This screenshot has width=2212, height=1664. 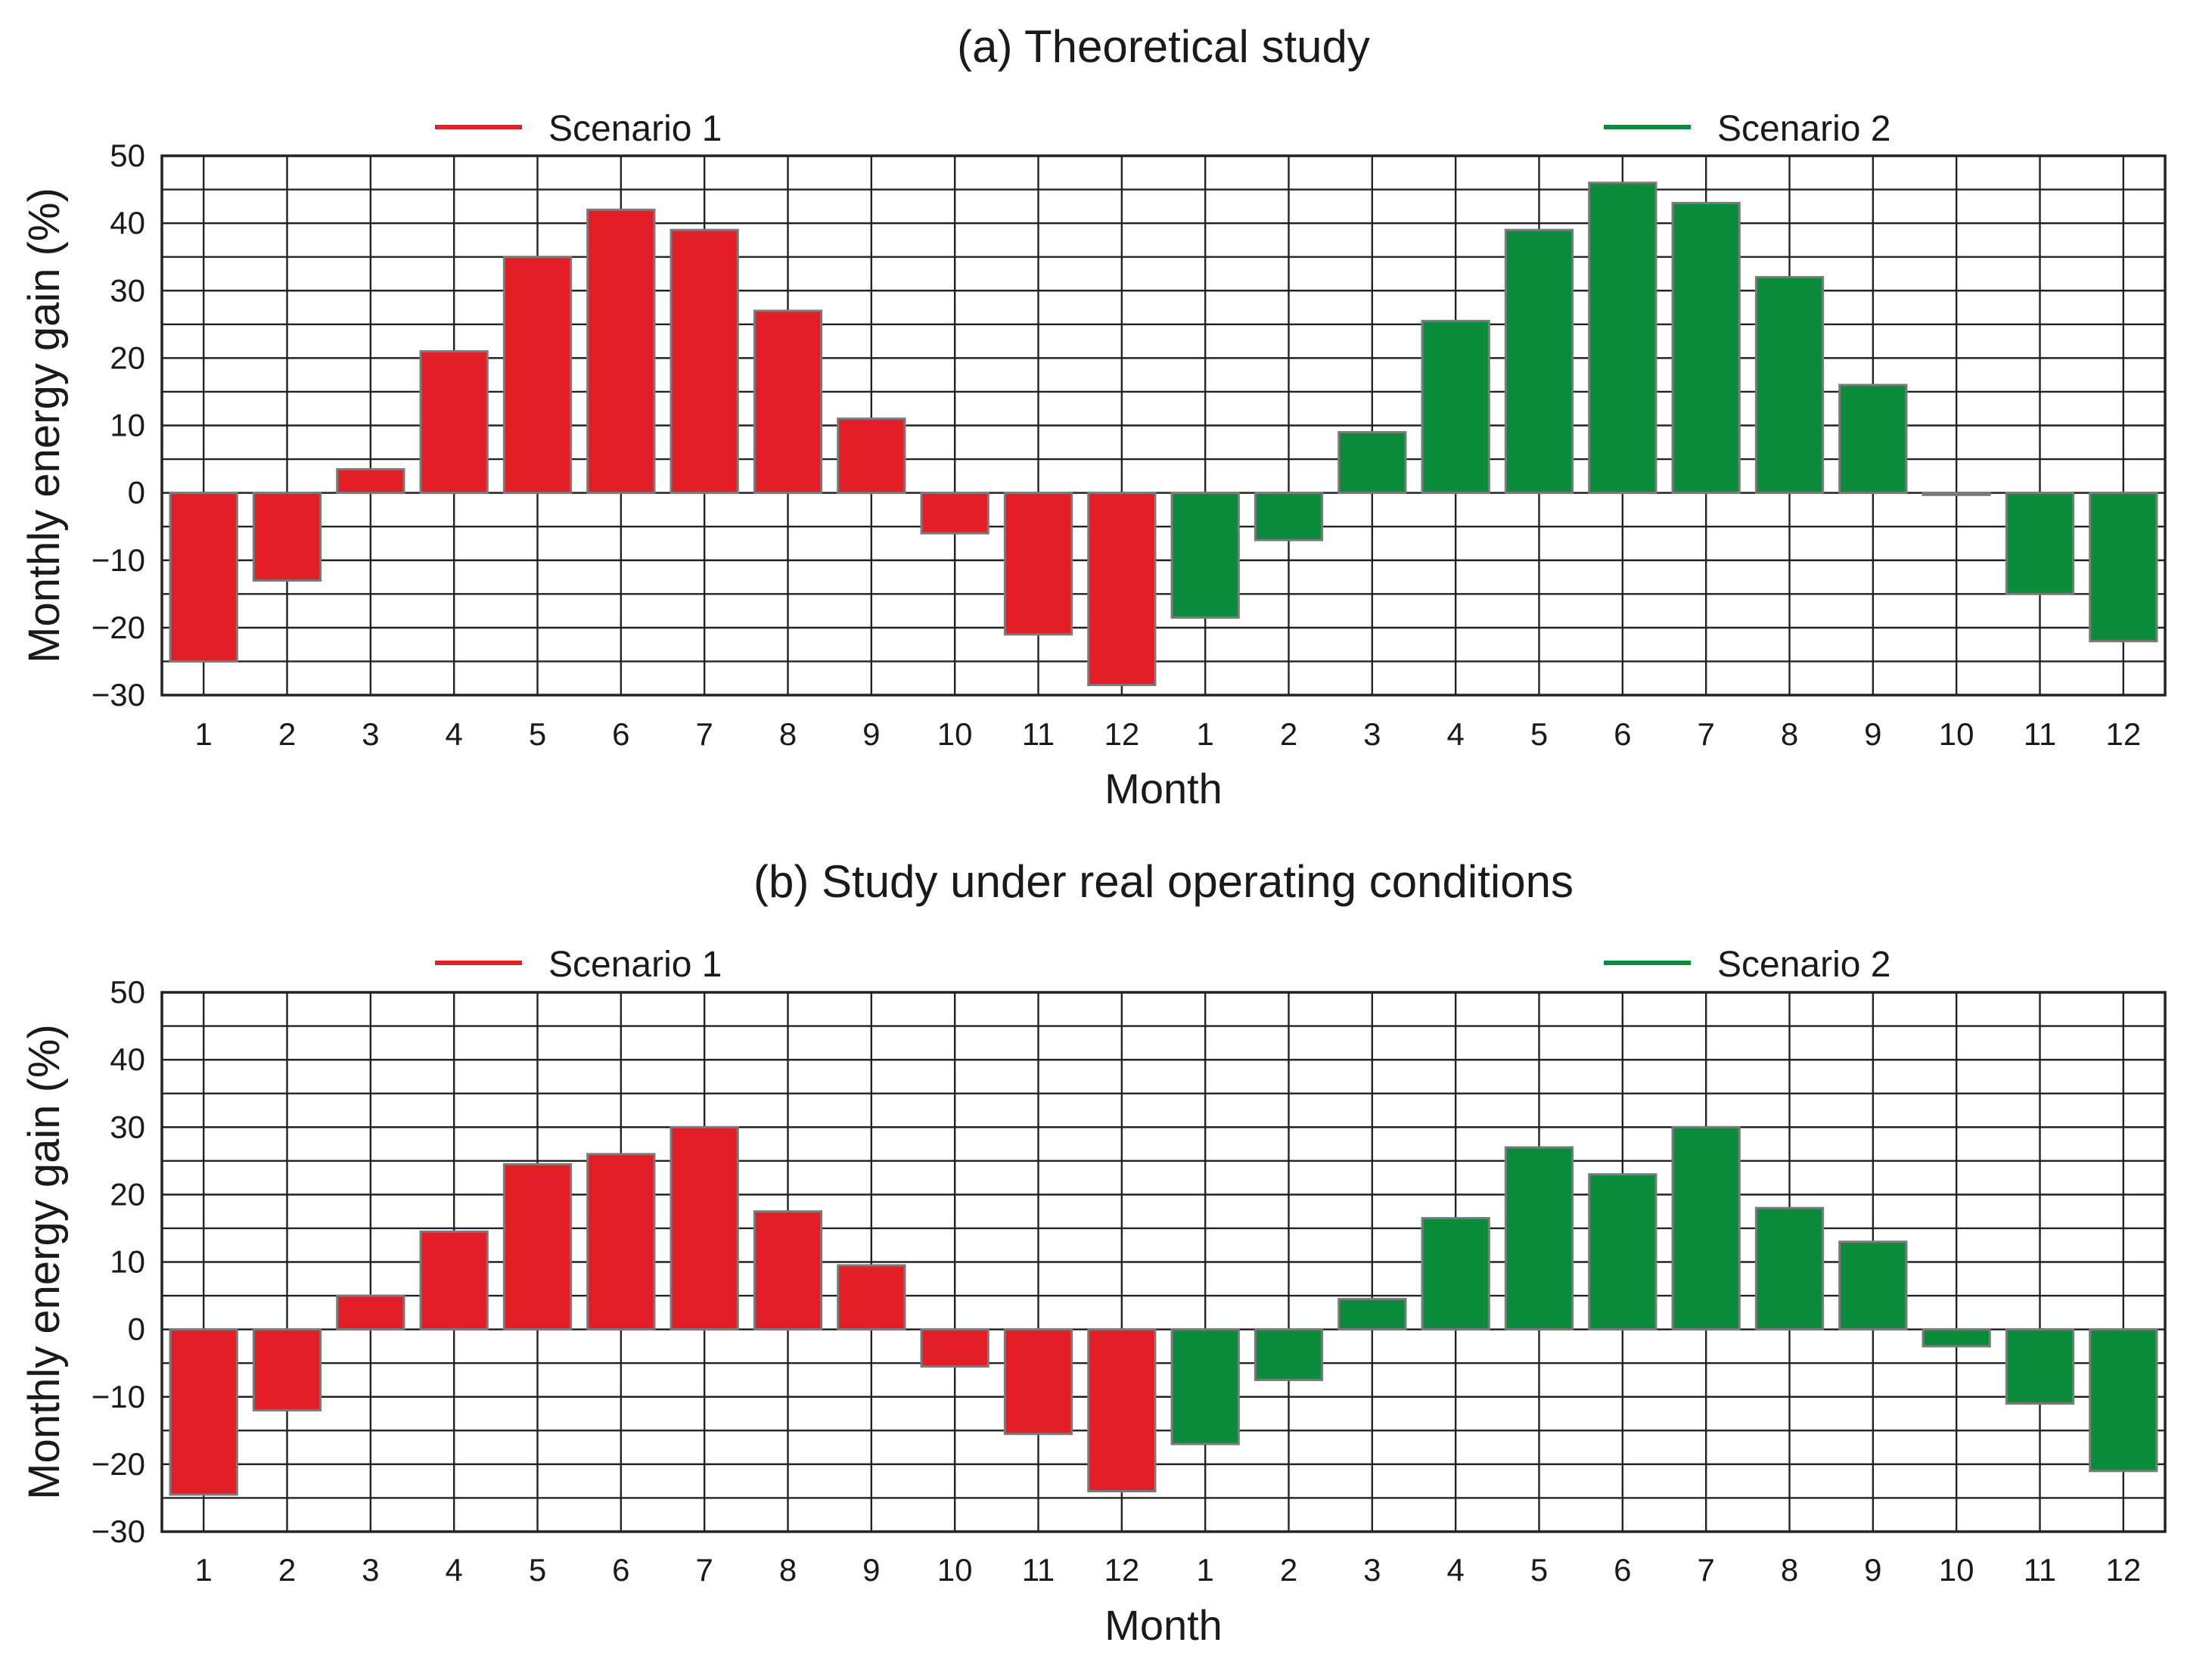 I want to click on y-tick-label: 50, so click(x=128, y=155).